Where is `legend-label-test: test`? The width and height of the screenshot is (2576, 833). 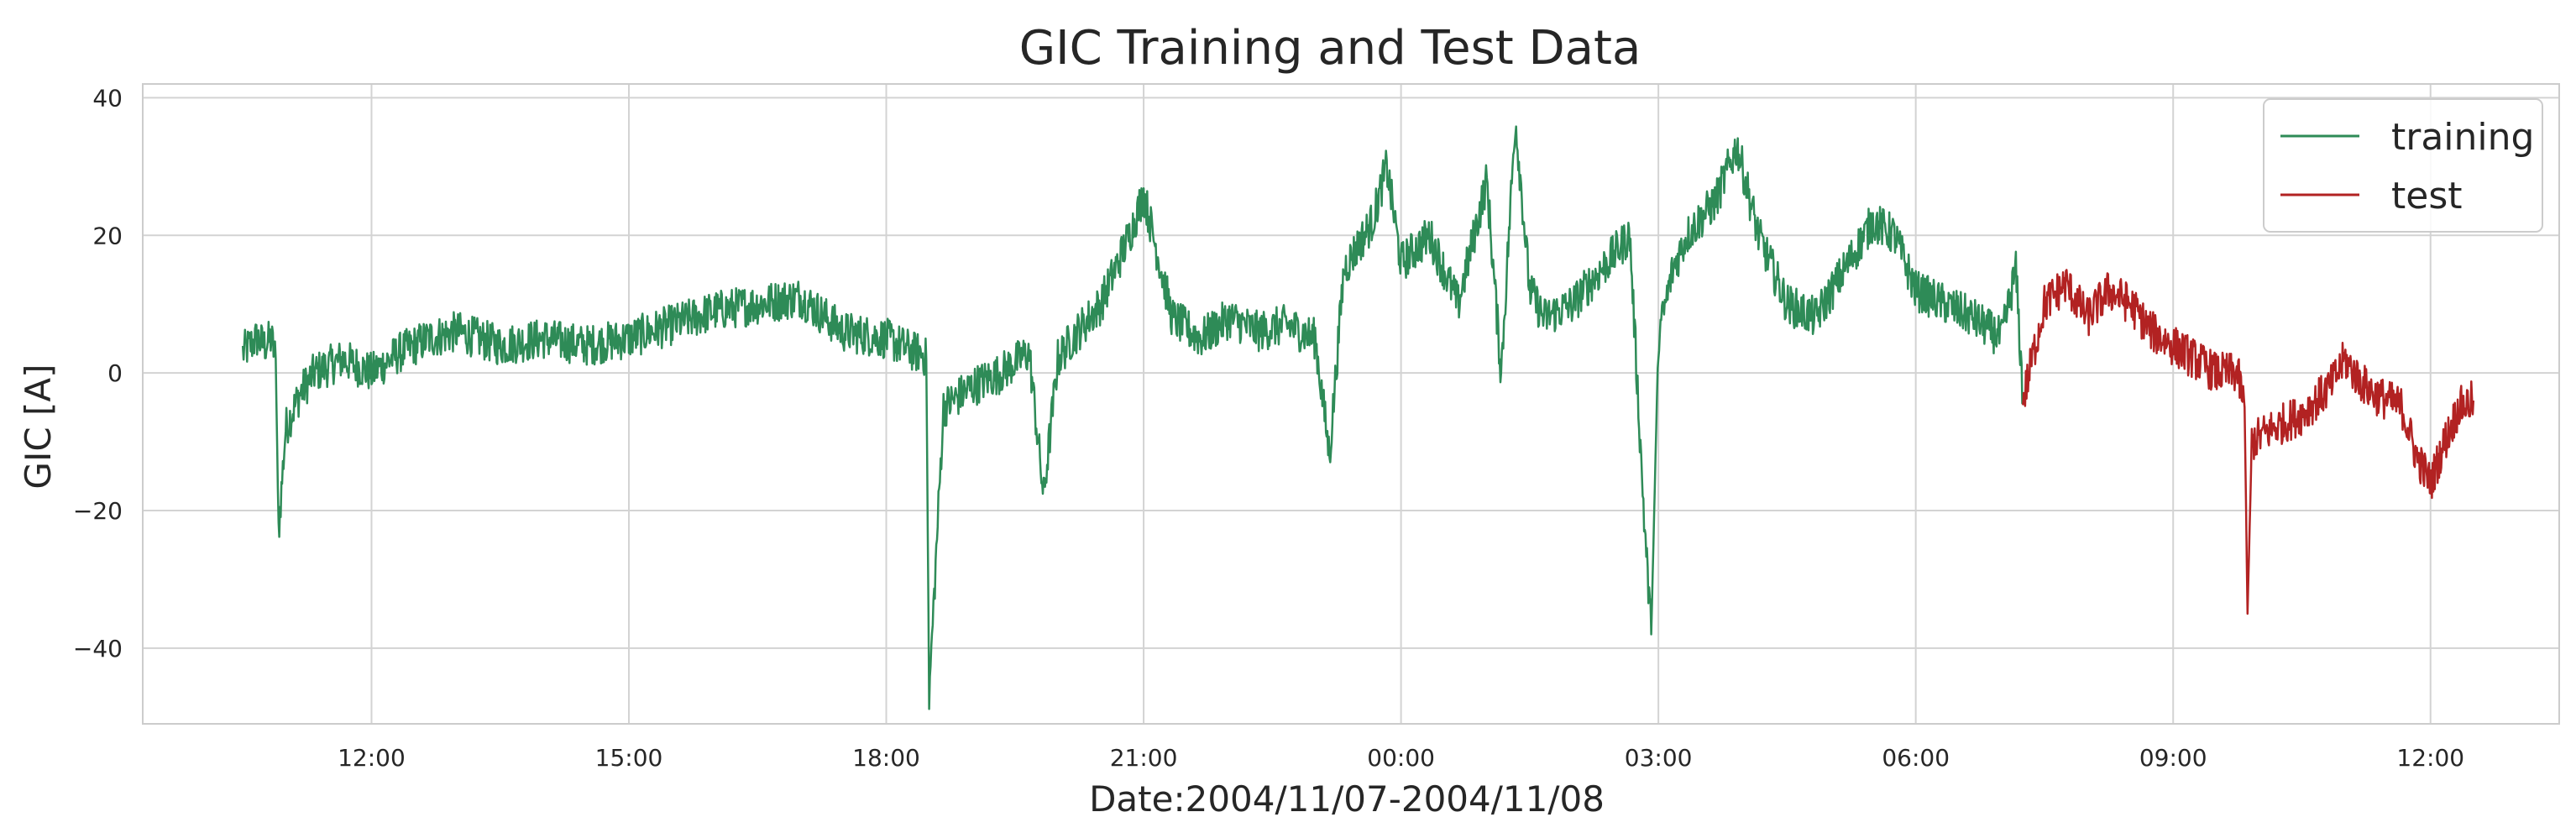
legend-label-test: test is located at coordinates (2427, 196).